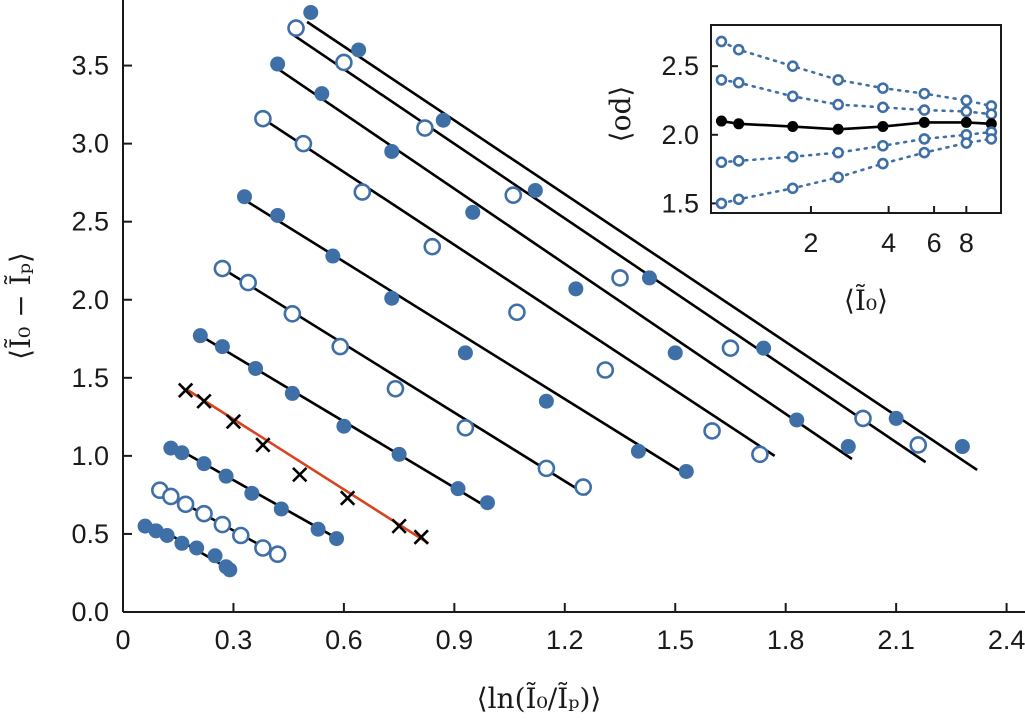  I want to click on inset-y-tick-label: 1.5, so click(680, 203).